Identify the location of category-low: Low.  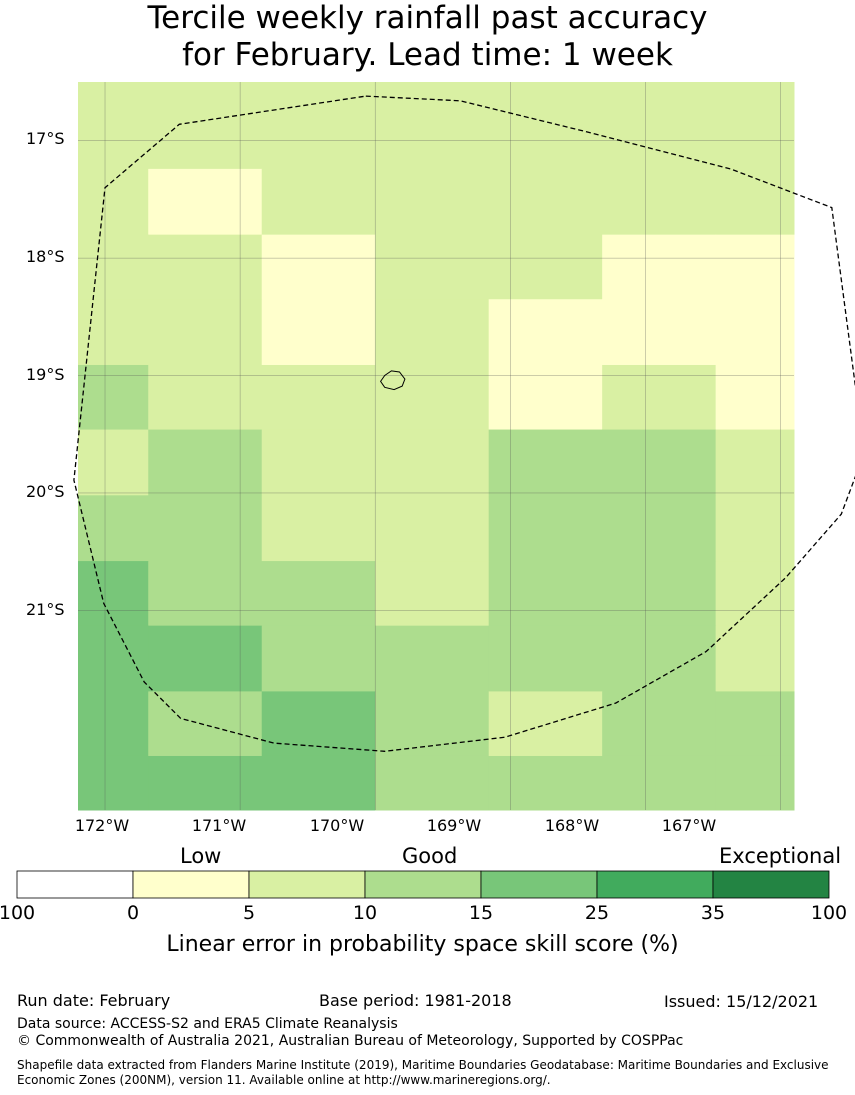
(201, 856).